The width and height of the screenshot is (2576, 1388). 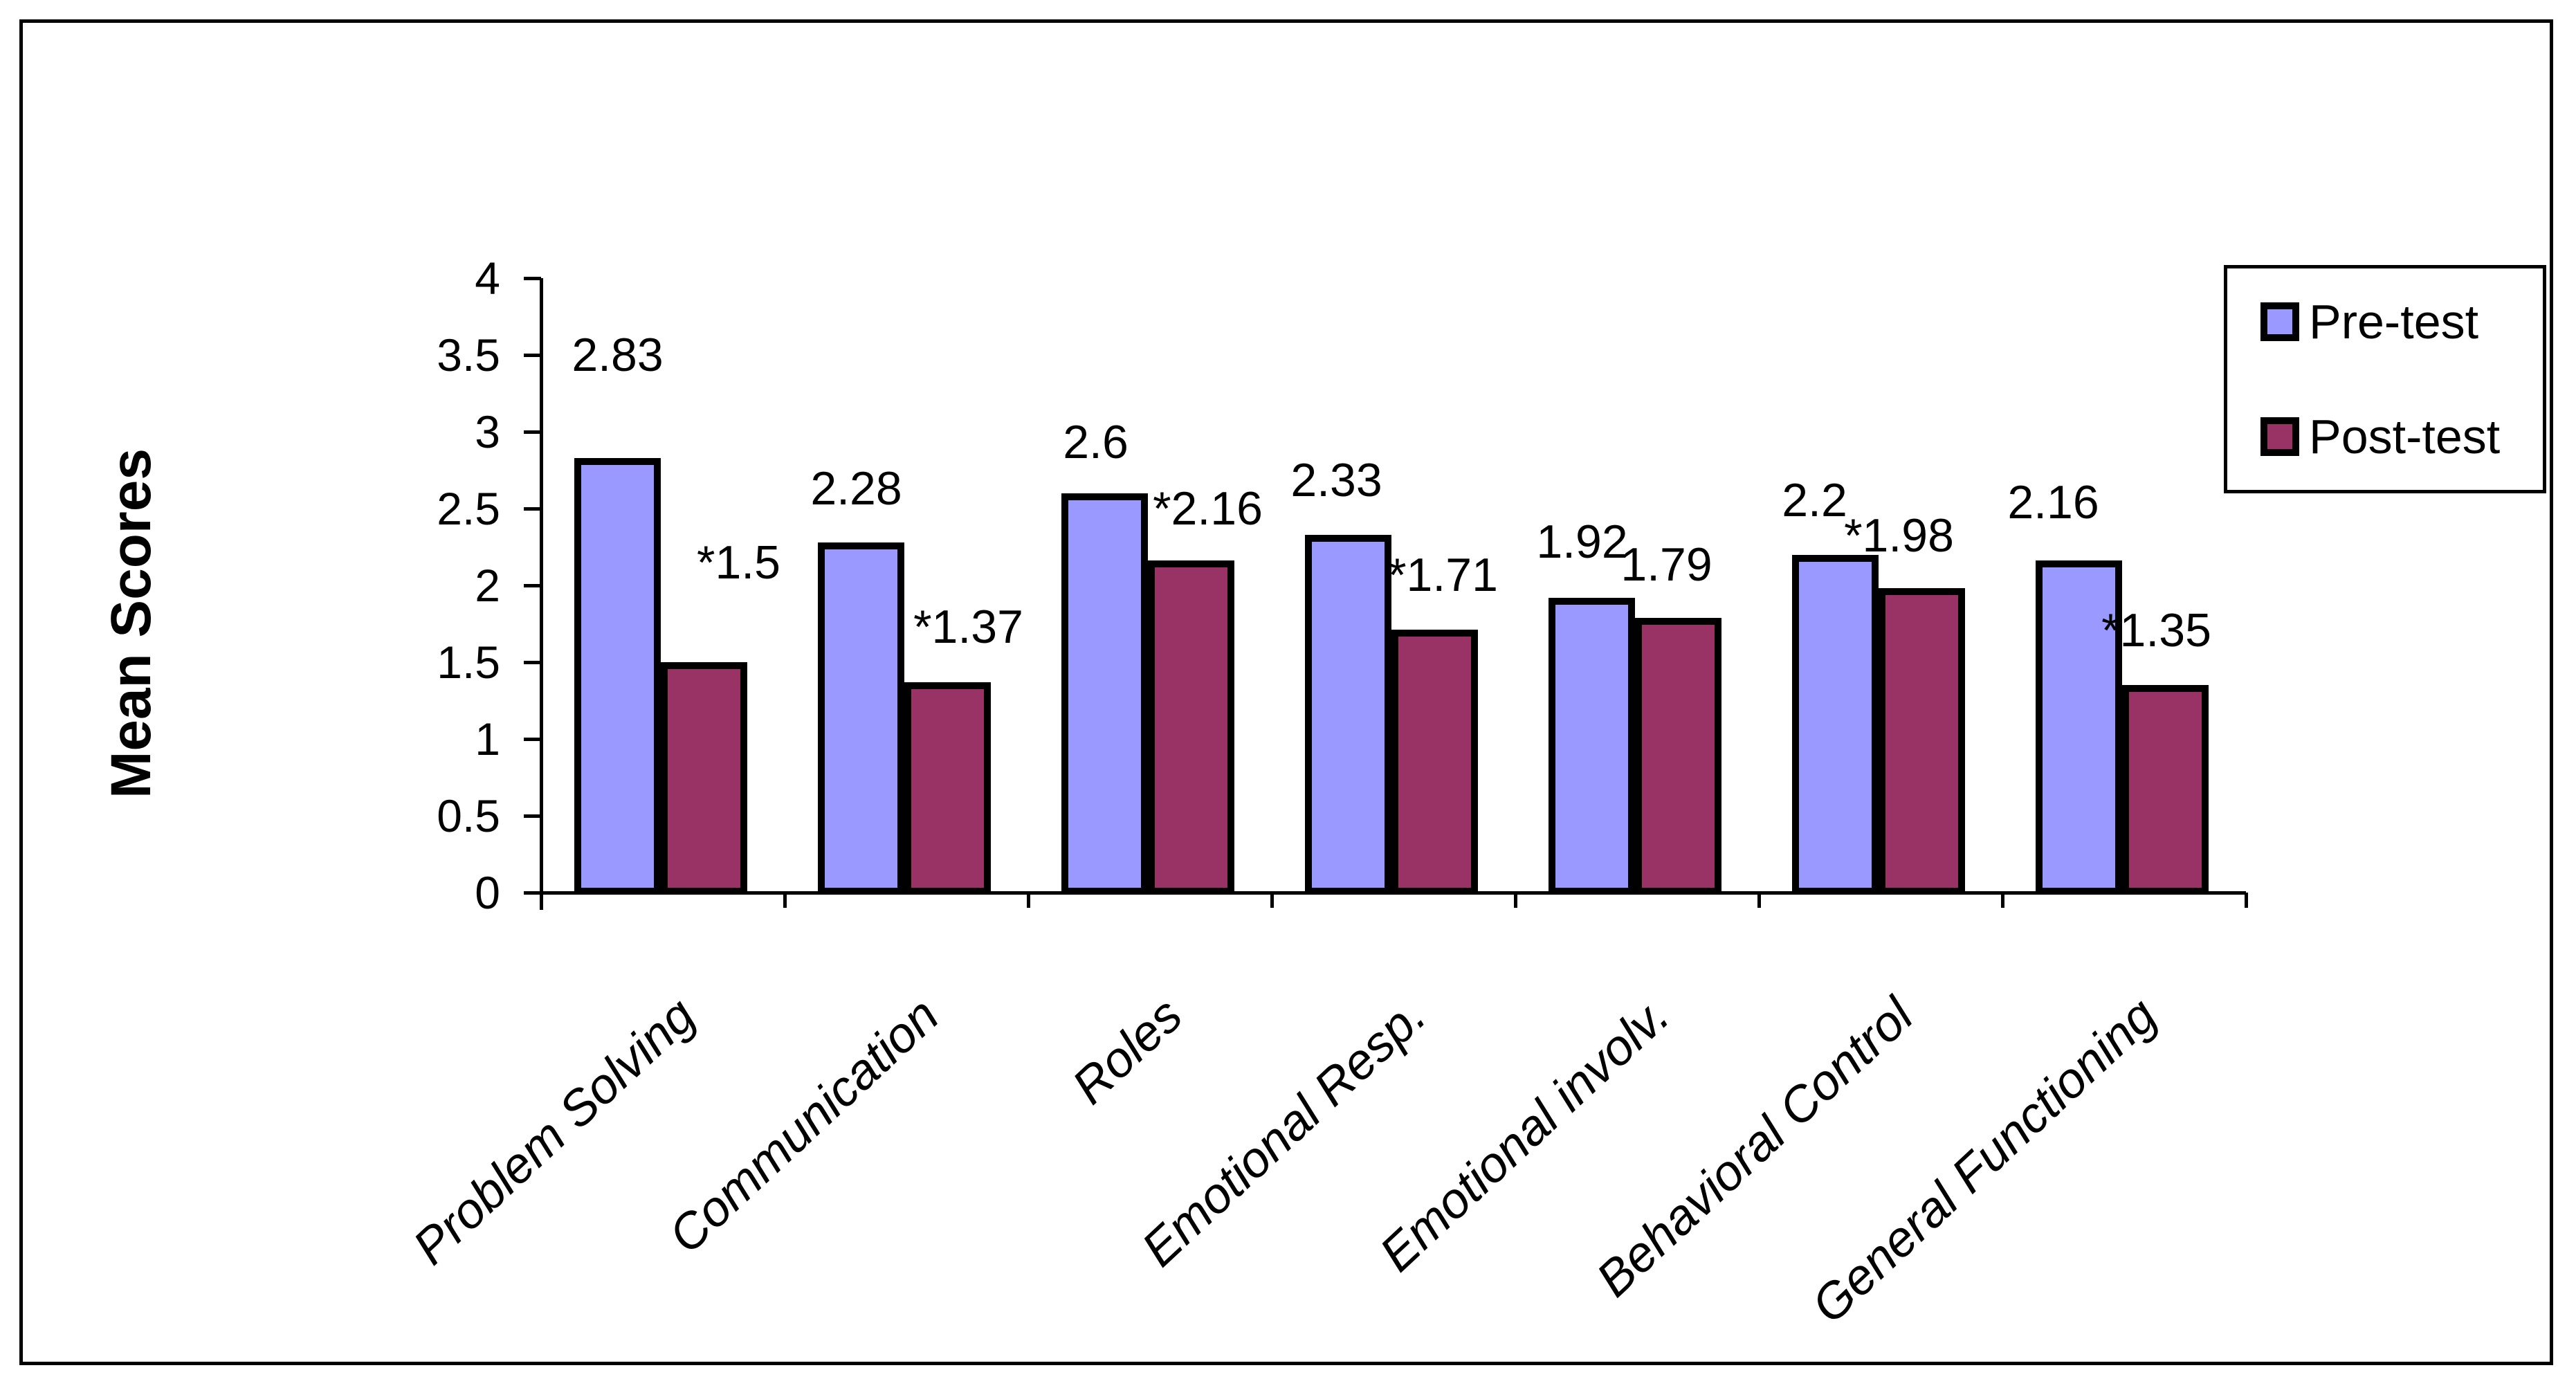 I want to click on y-axis-line, so click(x=542, y=594).